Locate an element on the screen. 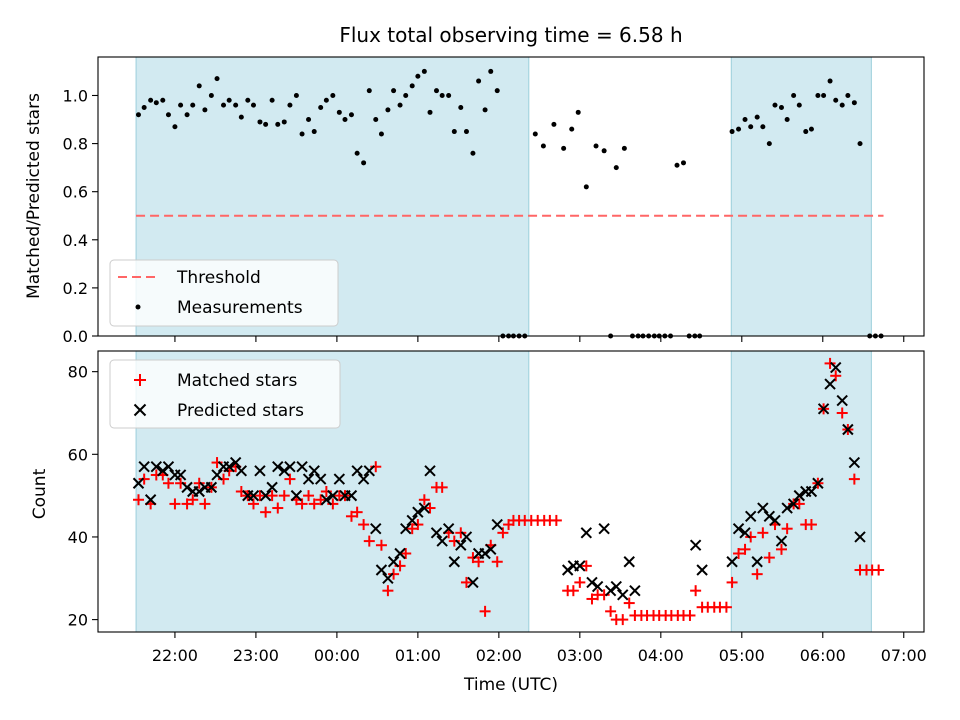 This screenshot has height=720, width=960. y-tick-label: 0.2 is located at coordinates (75, 288).